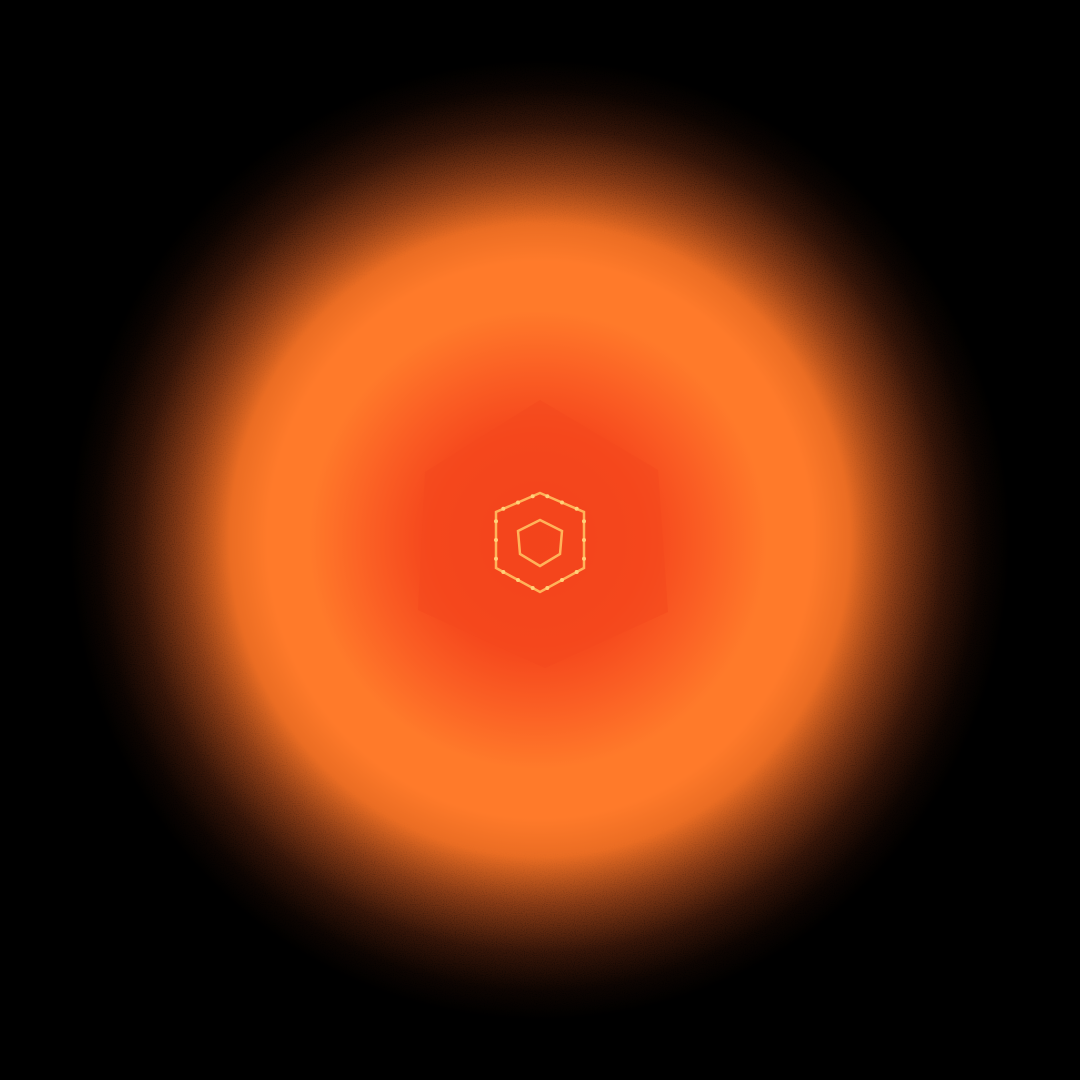 The height and width of the screenshot is (1080, 1080). I want to click on emblem-node-dots, so click(540, 542).